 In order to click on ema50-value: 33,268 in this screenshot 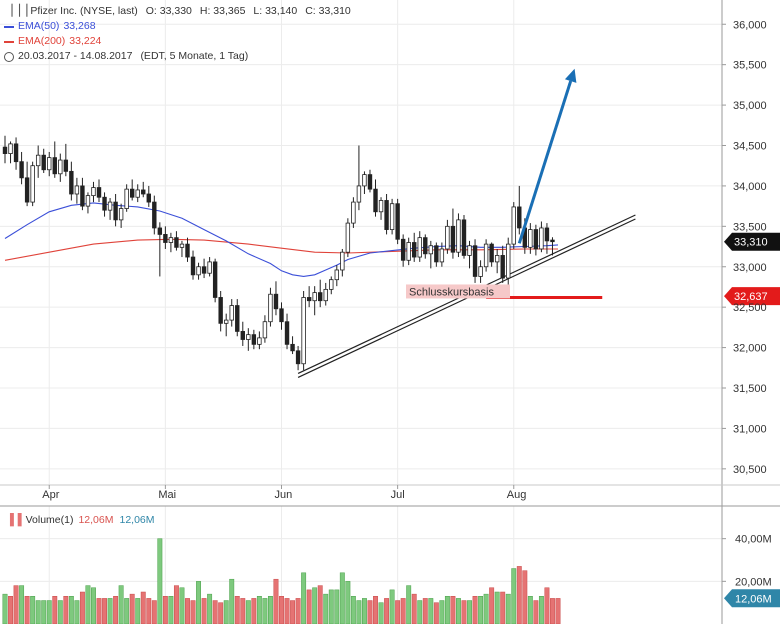, I will do `click(79, 26)`.